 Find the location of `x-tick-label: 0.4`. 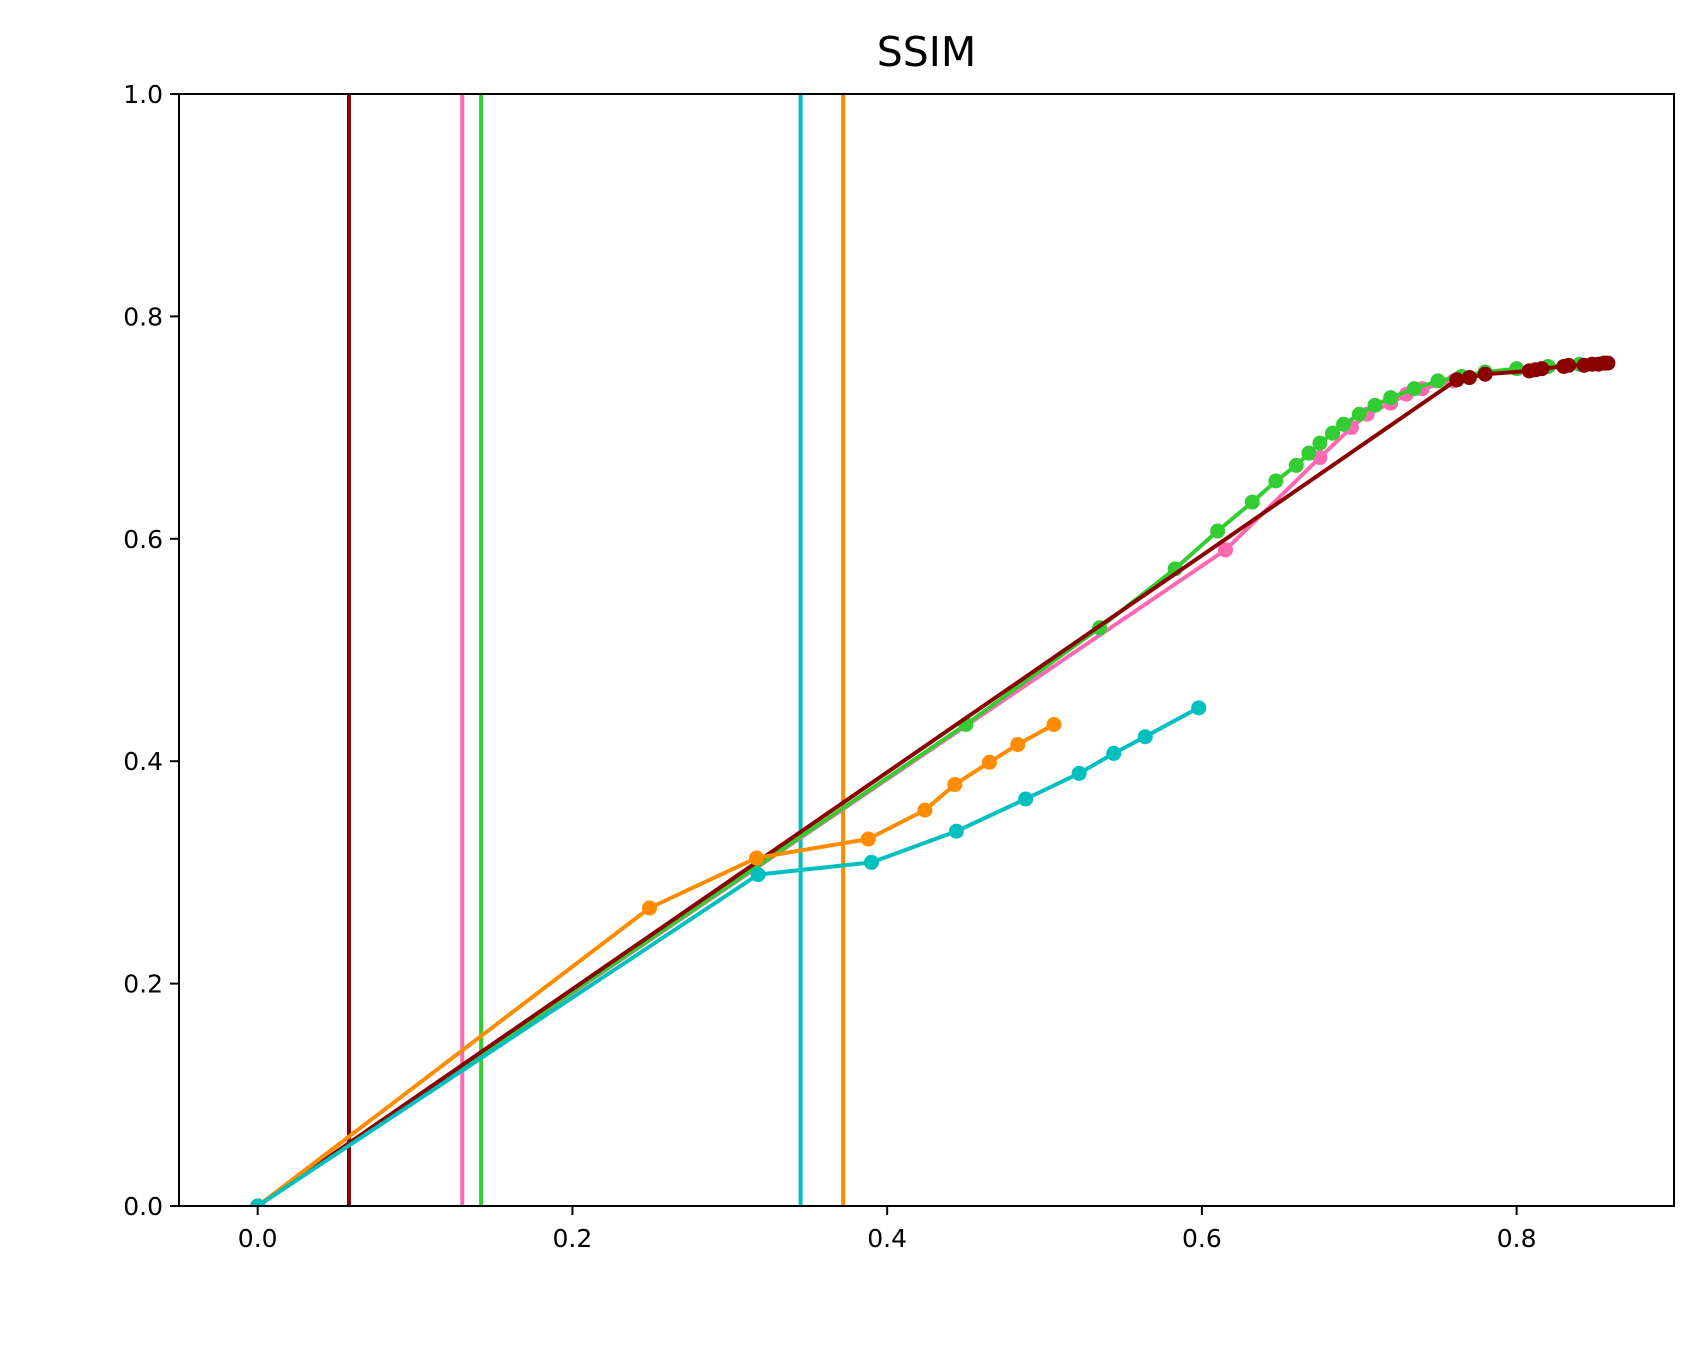

x-tick-label: 0.4 is located at coordinates (887, 1238).